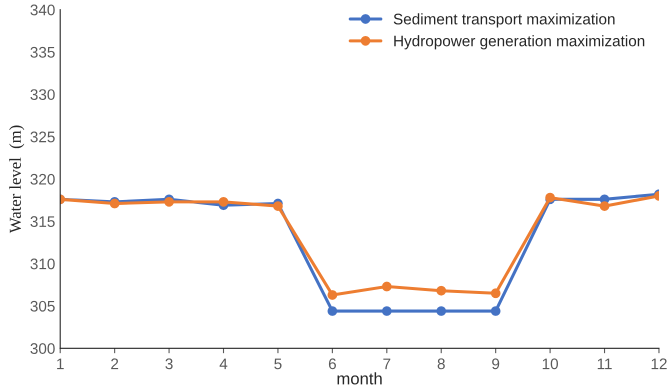 The width and height of the screenshot is (669, 387). I want to click on y-tick-label: 325, so click(42, 137).